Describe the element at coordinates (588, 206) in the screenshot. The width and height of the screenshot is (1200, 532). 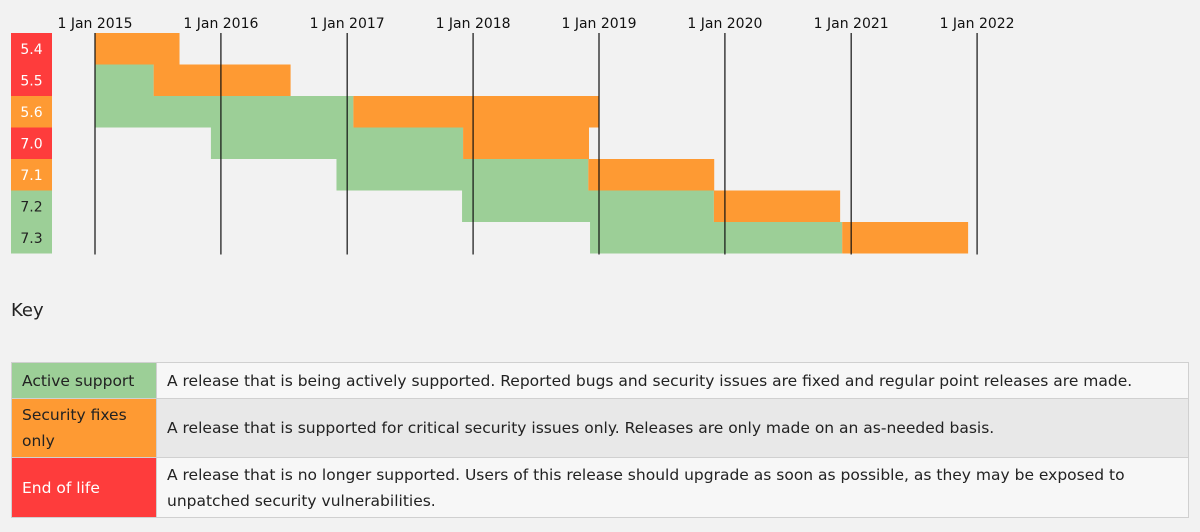
I see `active-bar-7.2` at that location.